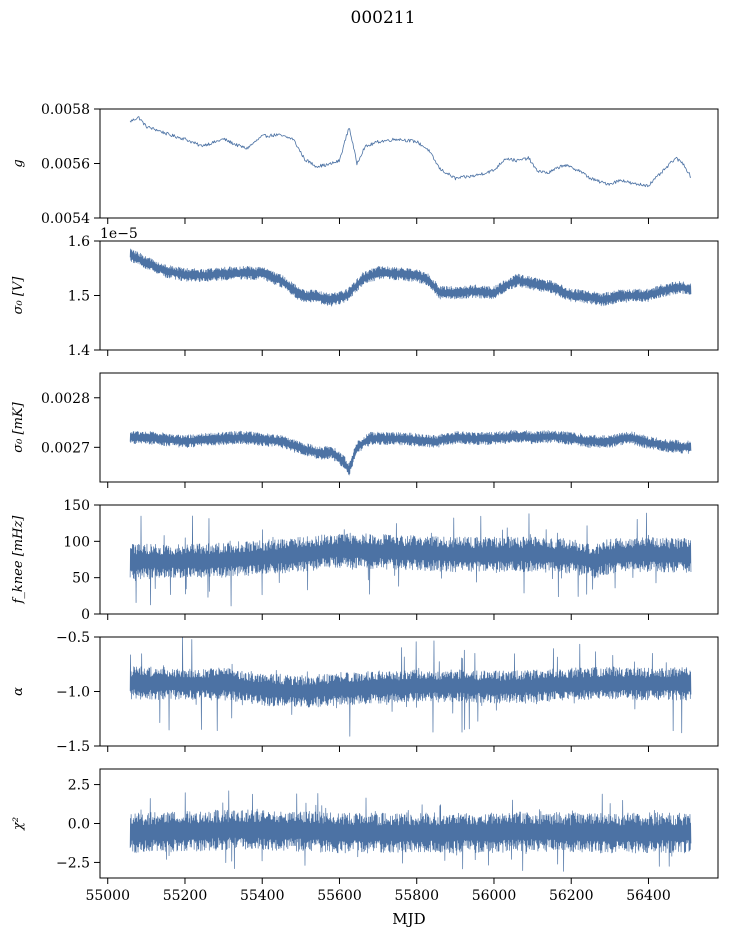  Describe the element at coordinates (410, 831) in the screenshot. I see `series-line-chi2` at that location.